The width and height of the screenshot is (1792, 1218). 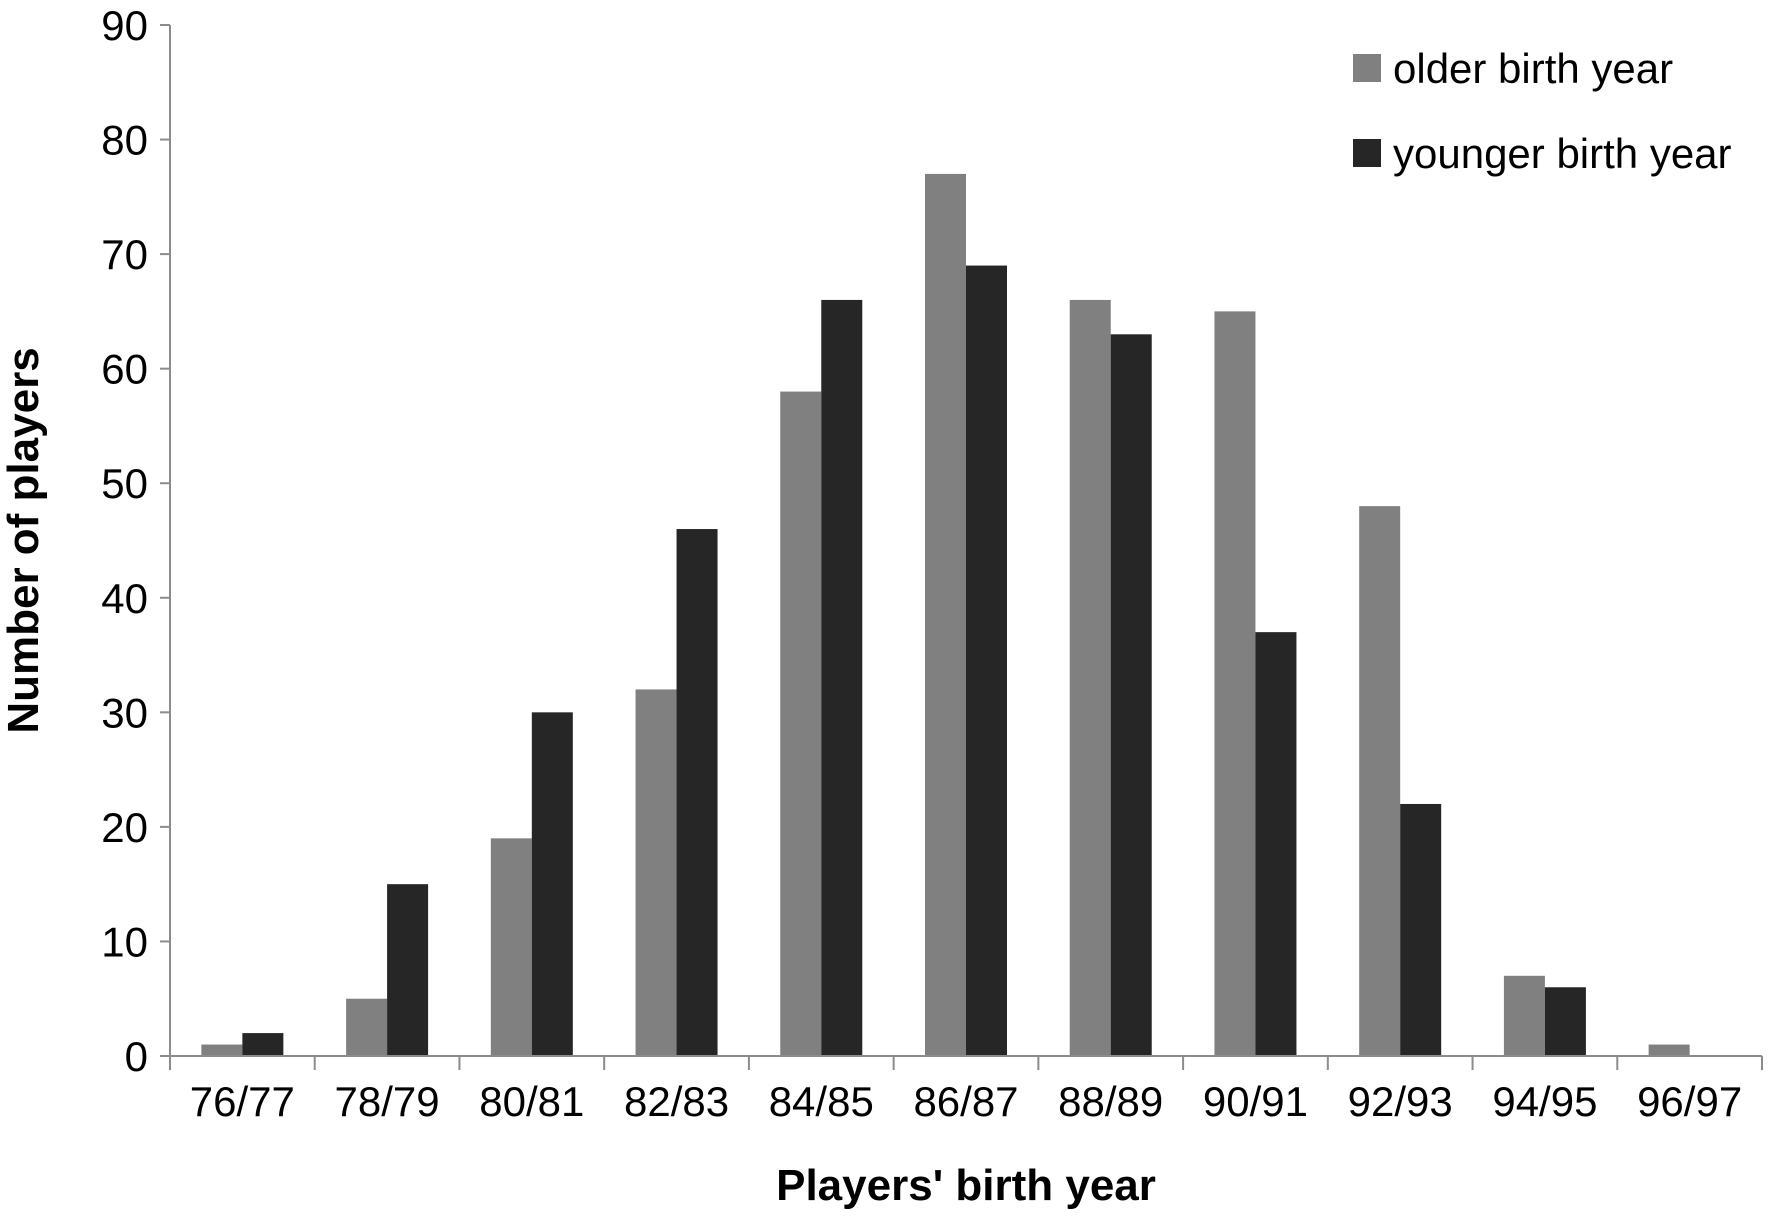 What do you see at coordinates (124, 598) in the screenshot?
I see `y-tick-label: 40` at bounding box center [124, 598].